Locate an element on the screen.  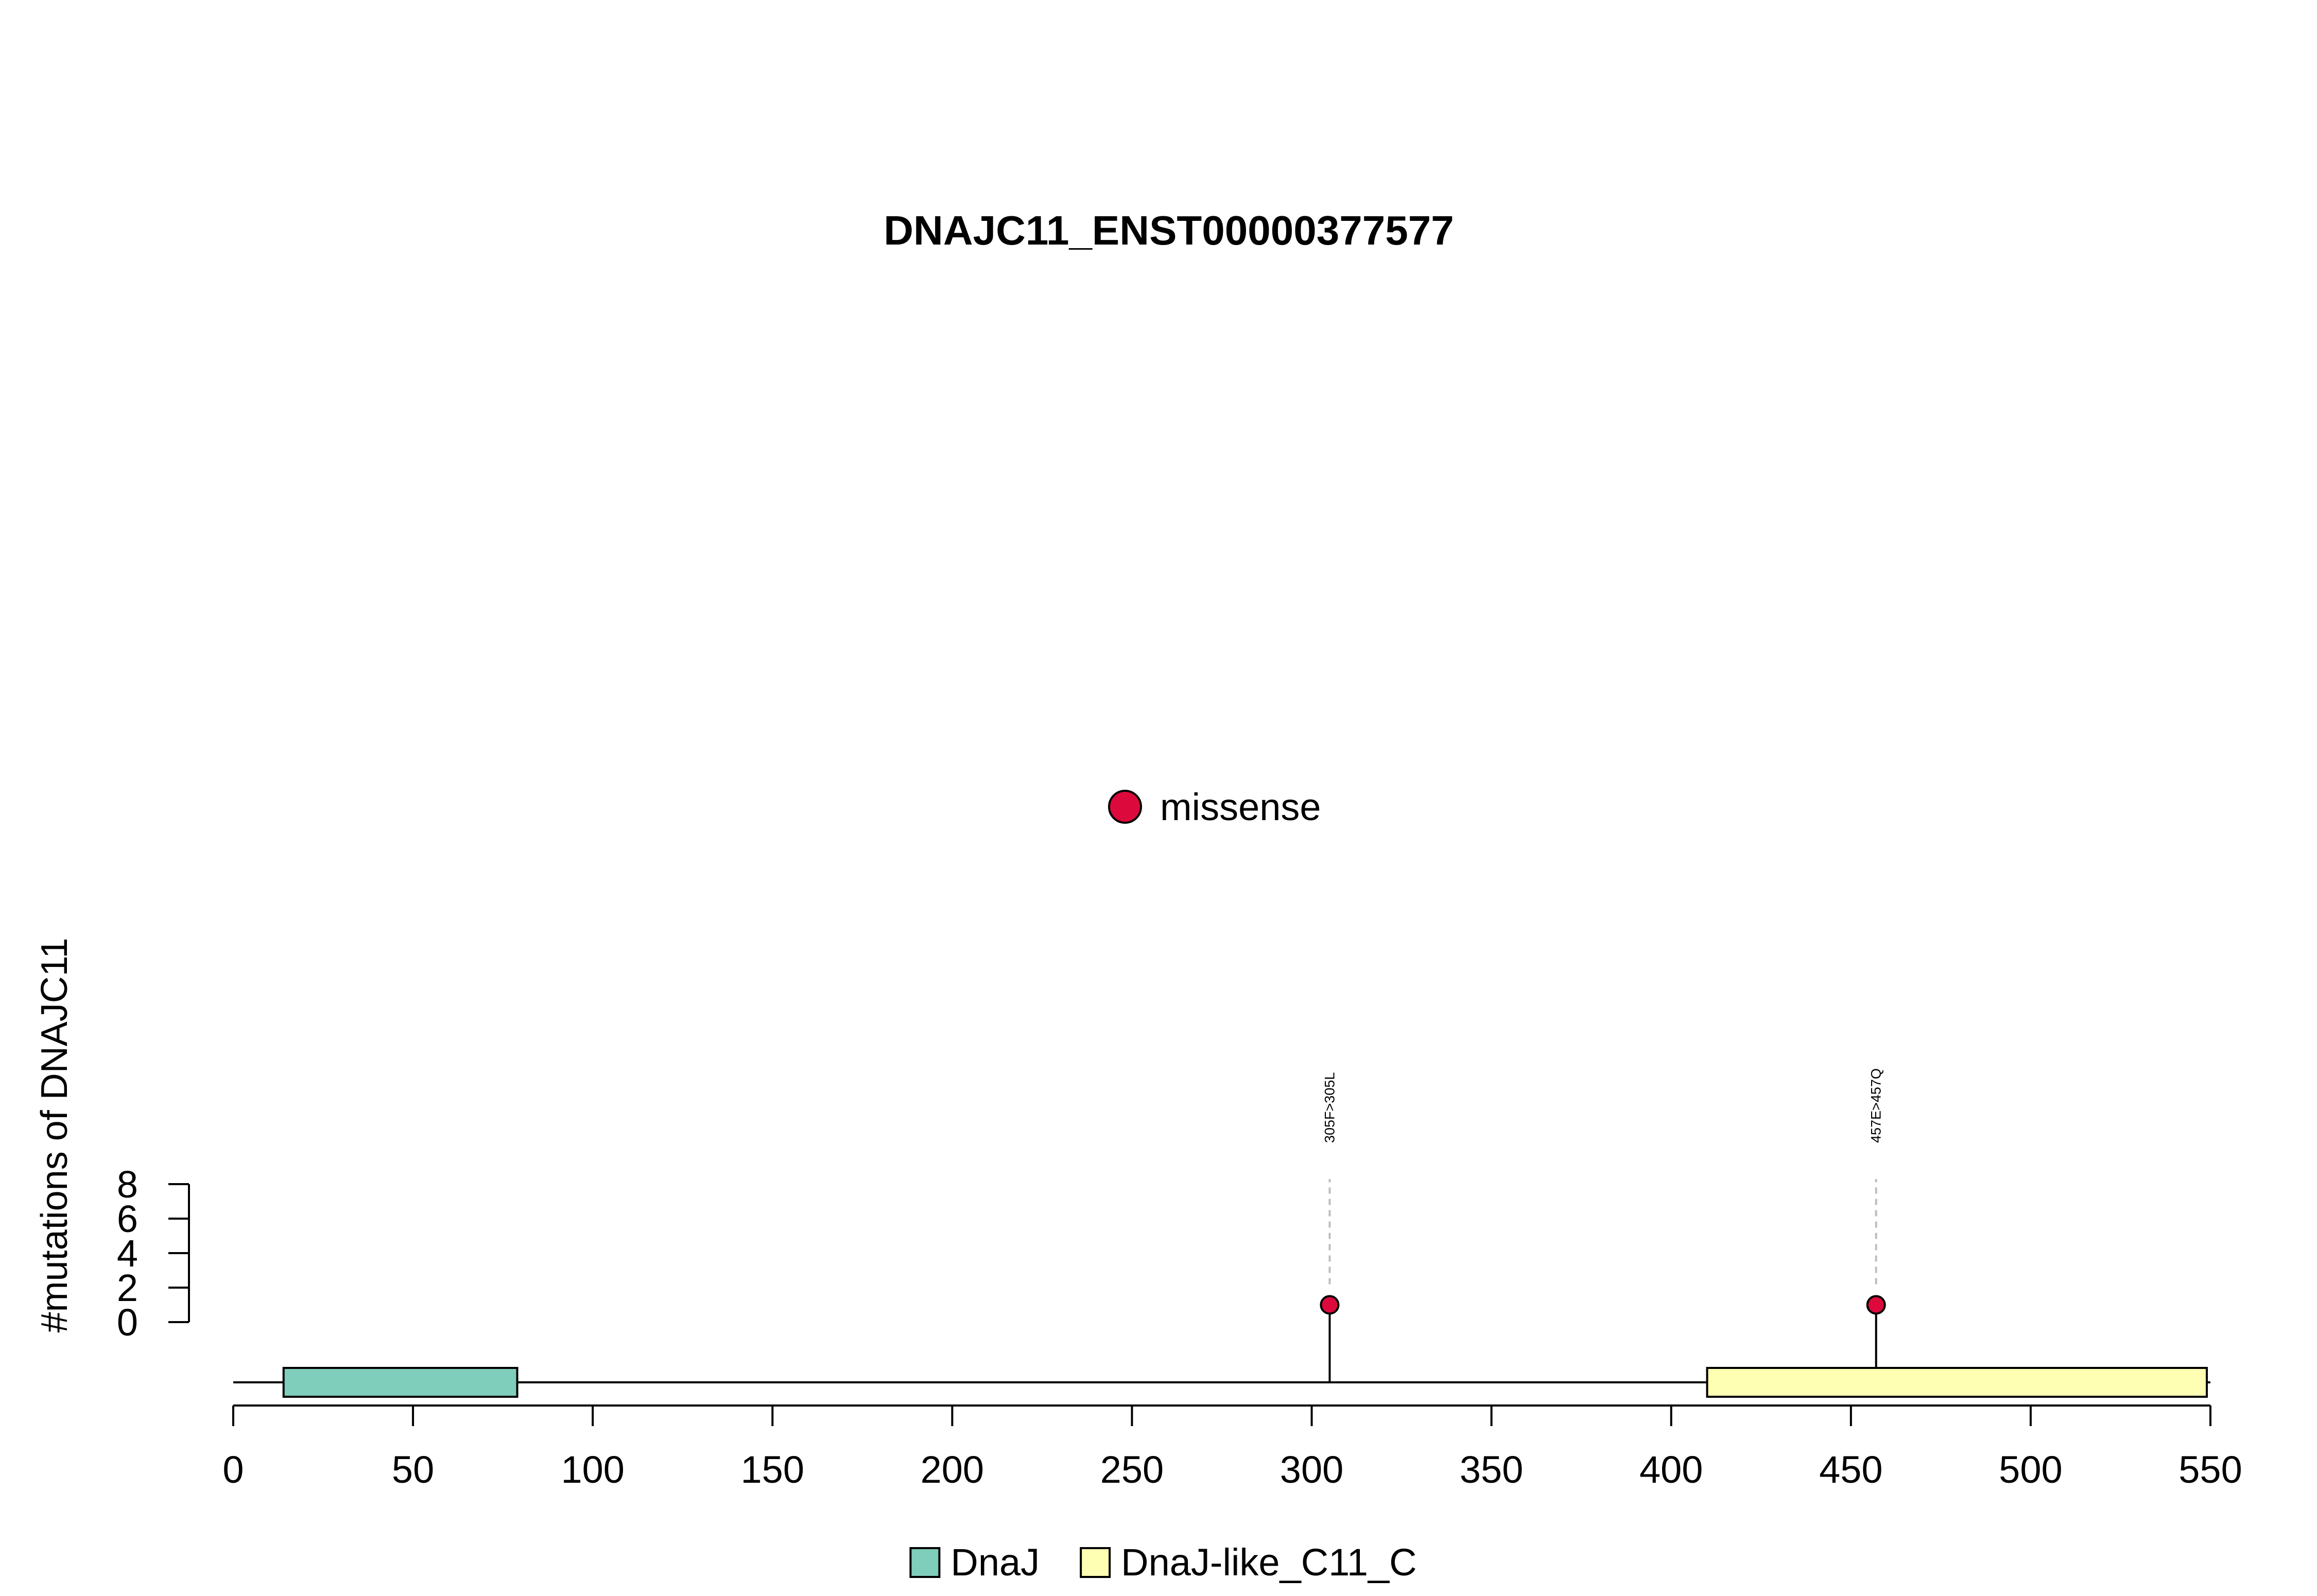
y-tick-label-6: 6 is located at coordinates (127, 1219).